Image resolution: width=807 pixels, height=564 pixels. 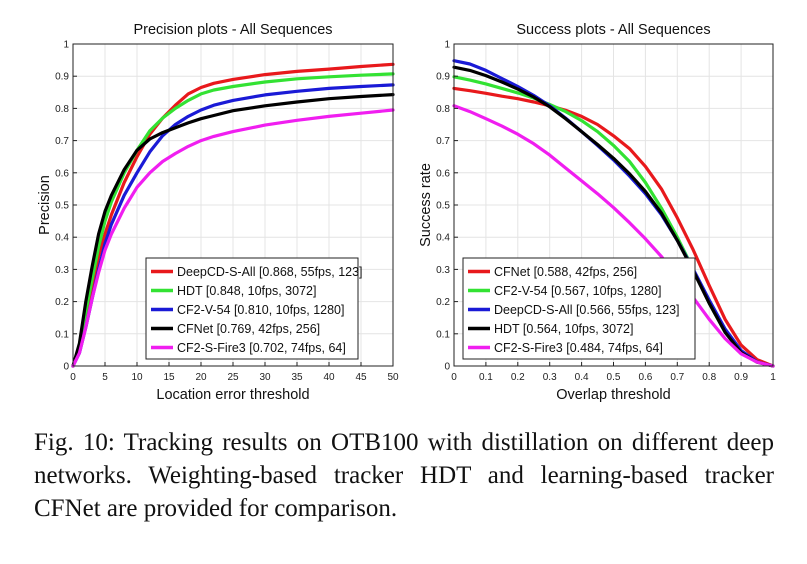 What do you see at coordinates (105, 377) in the screenshot?
I see `precision-x-tick-label-1: 5` at bounding box center [105, 377].